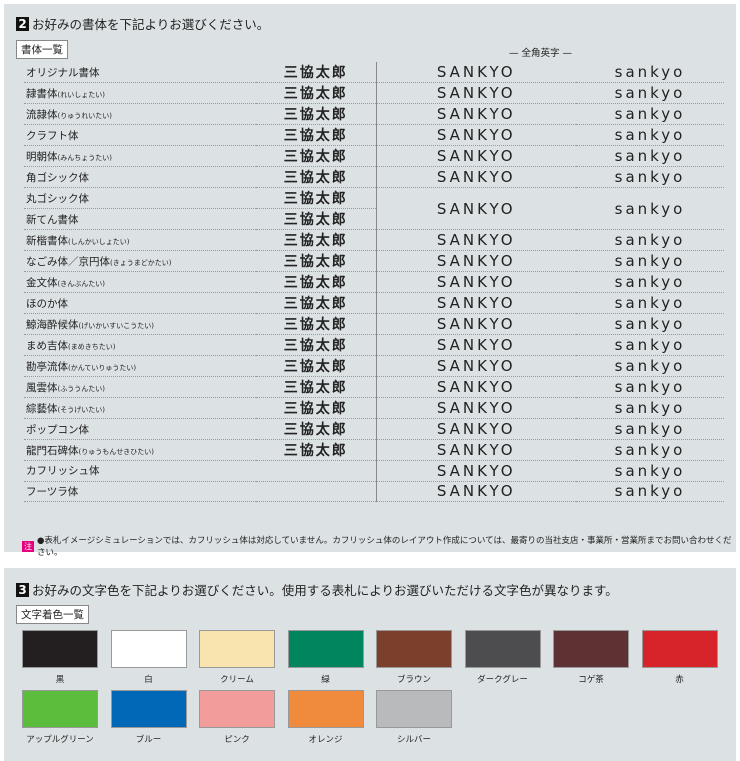 This screenshot has height=761, width=740. I want to click on font-row: 金文体(きんぶんたい) 三協太郎 SANKYO sankyo, so click(374, 282).